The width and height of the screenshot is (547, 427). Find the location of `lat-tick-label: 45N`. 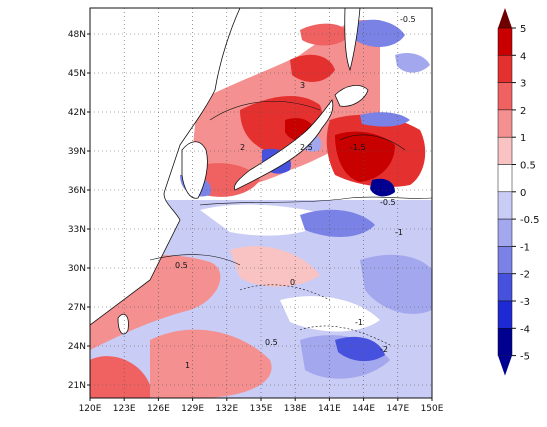

lat-tick-label: 45N is located at coordinates (77, 74).